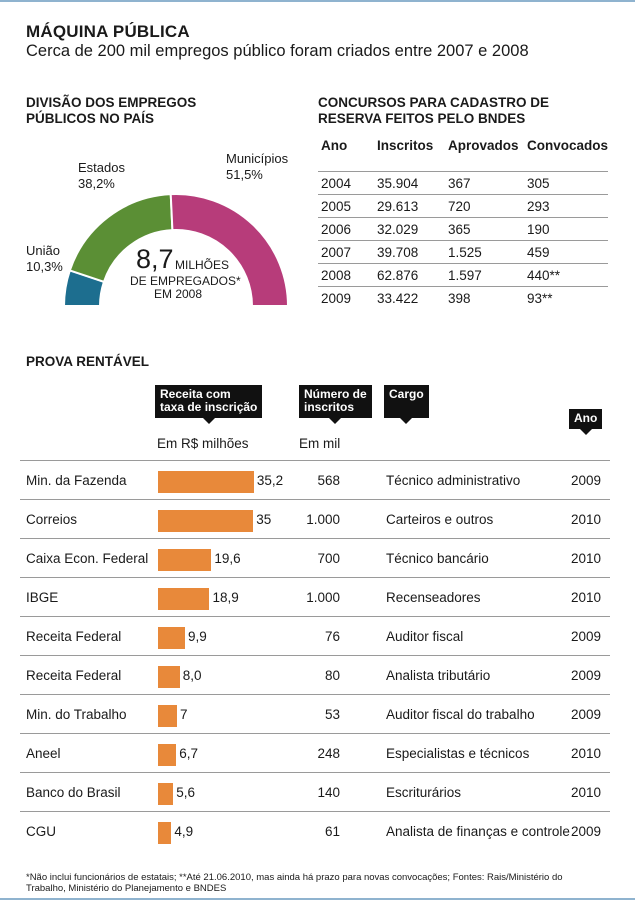  I want to click on prova-row: Aneel 6,7 248 Especialistas e técnicos 2010, so click(315, 752).